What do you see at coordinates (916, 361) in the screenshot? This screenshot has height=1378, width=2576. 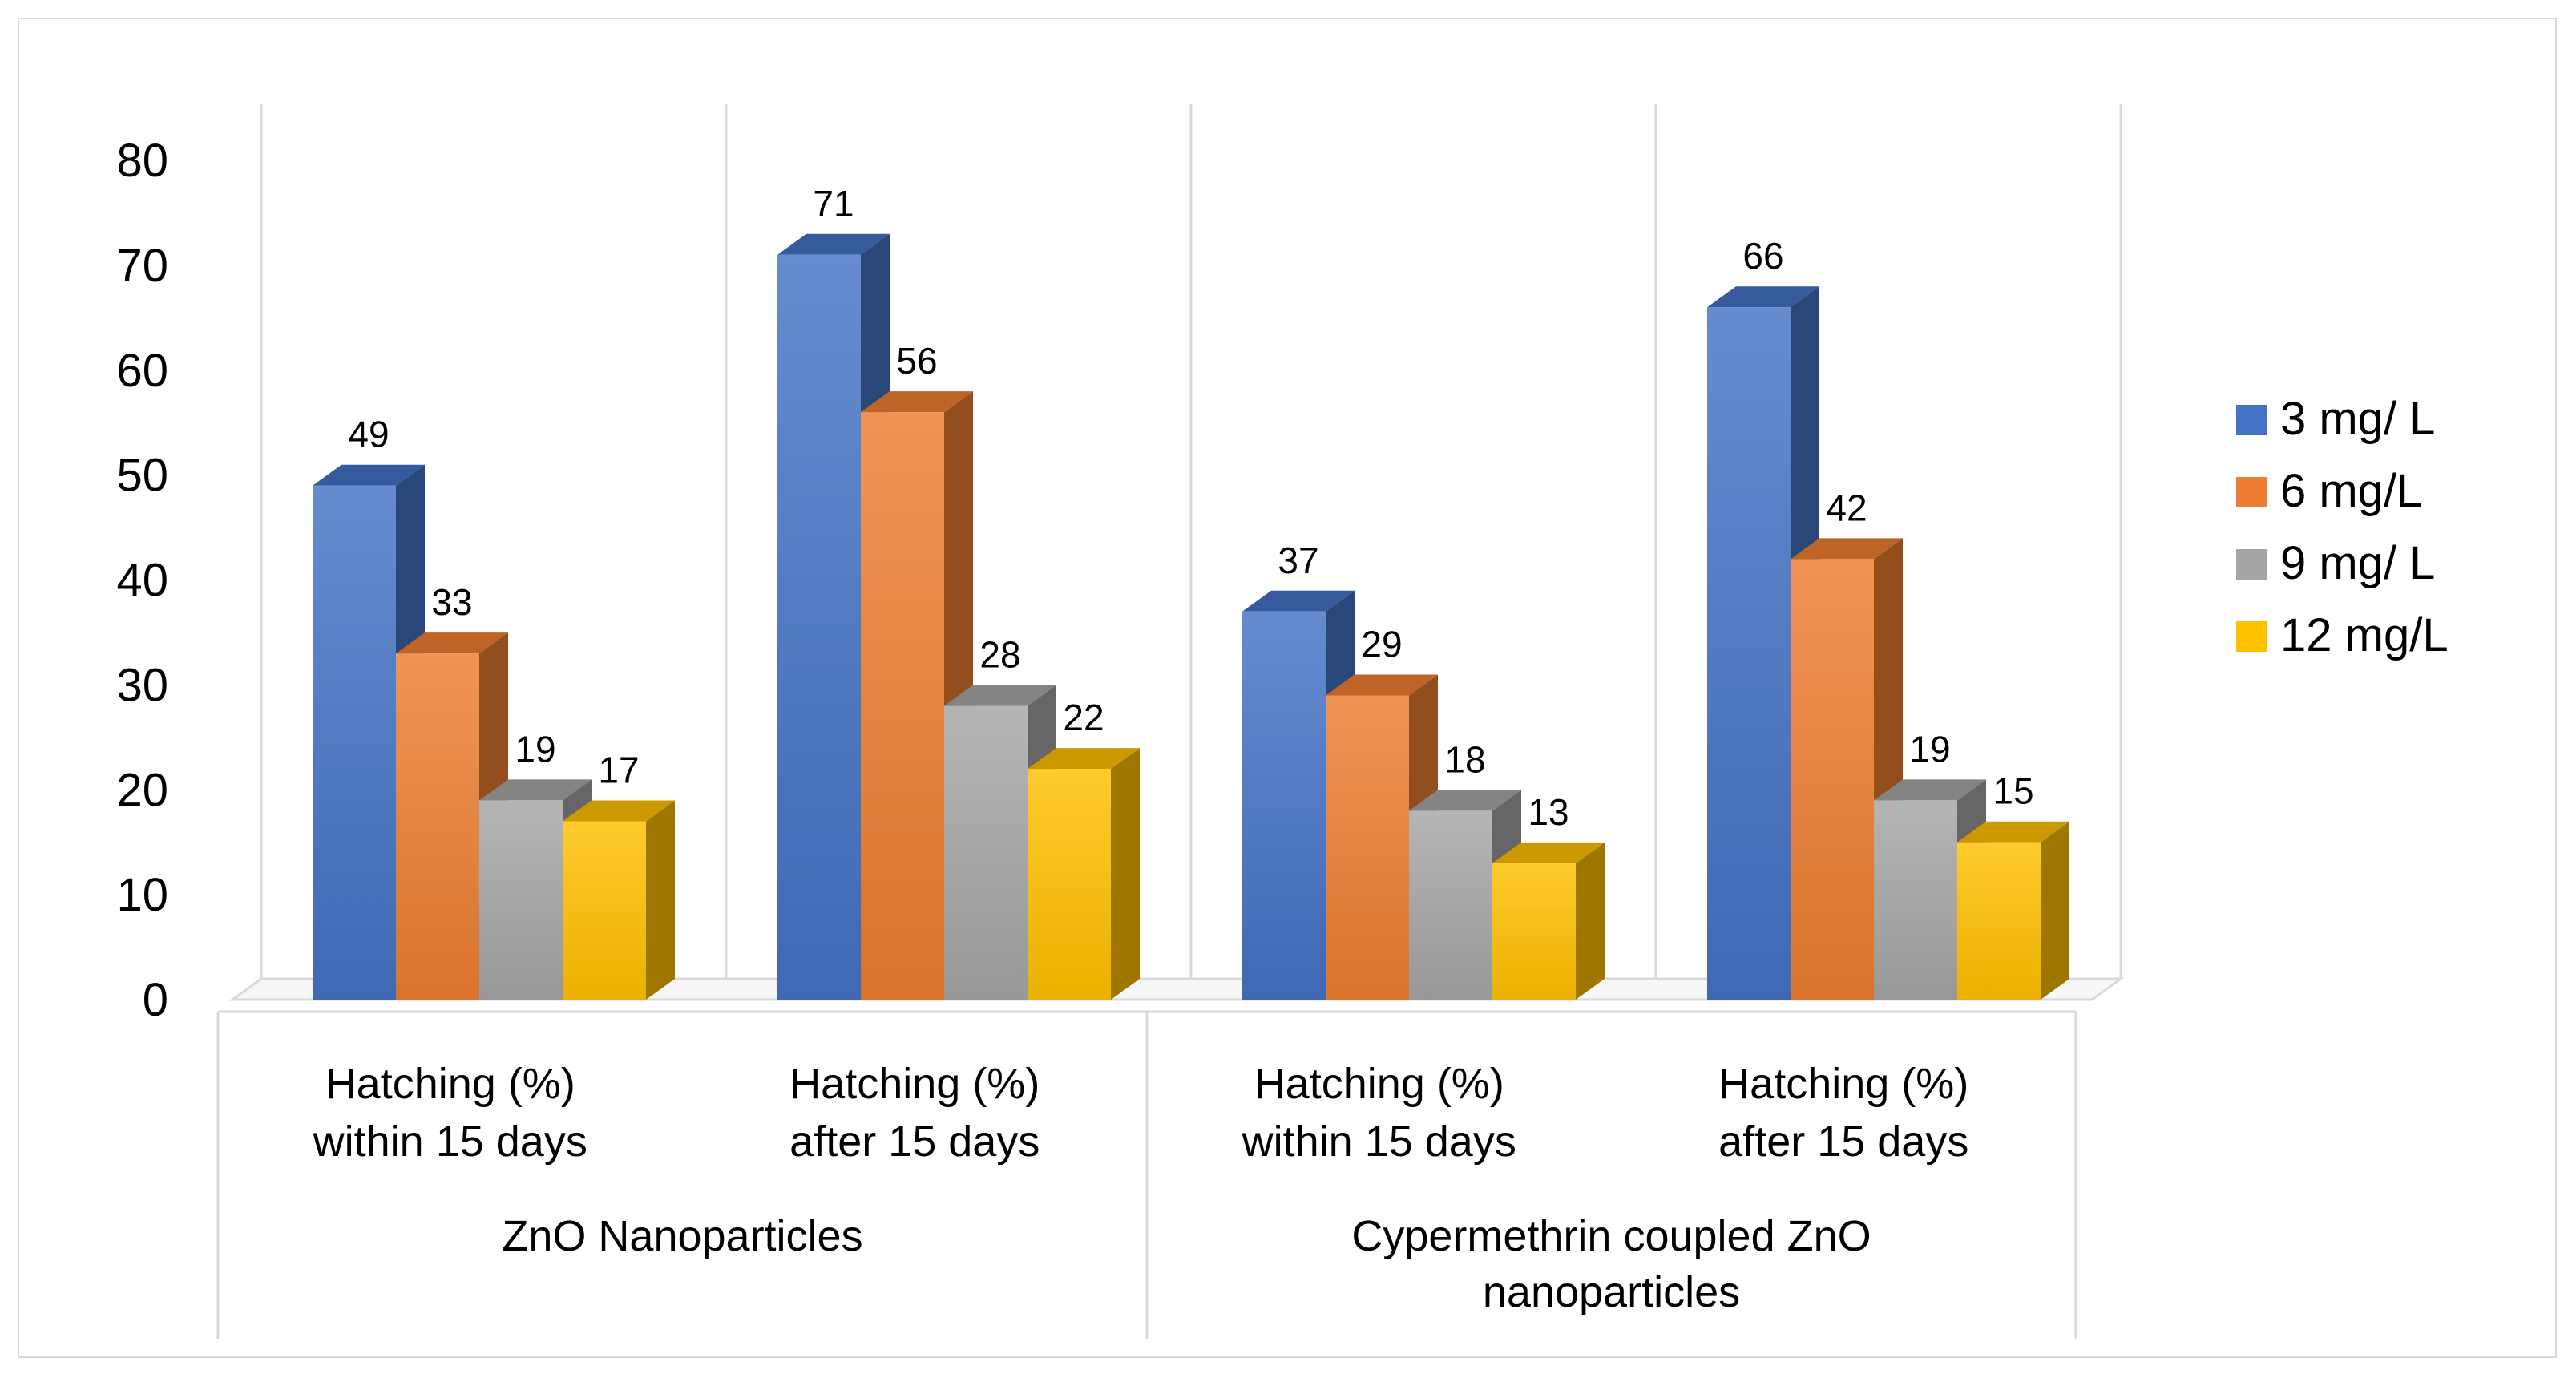 I see `data-label: 56` at bounding box center [916, 361].